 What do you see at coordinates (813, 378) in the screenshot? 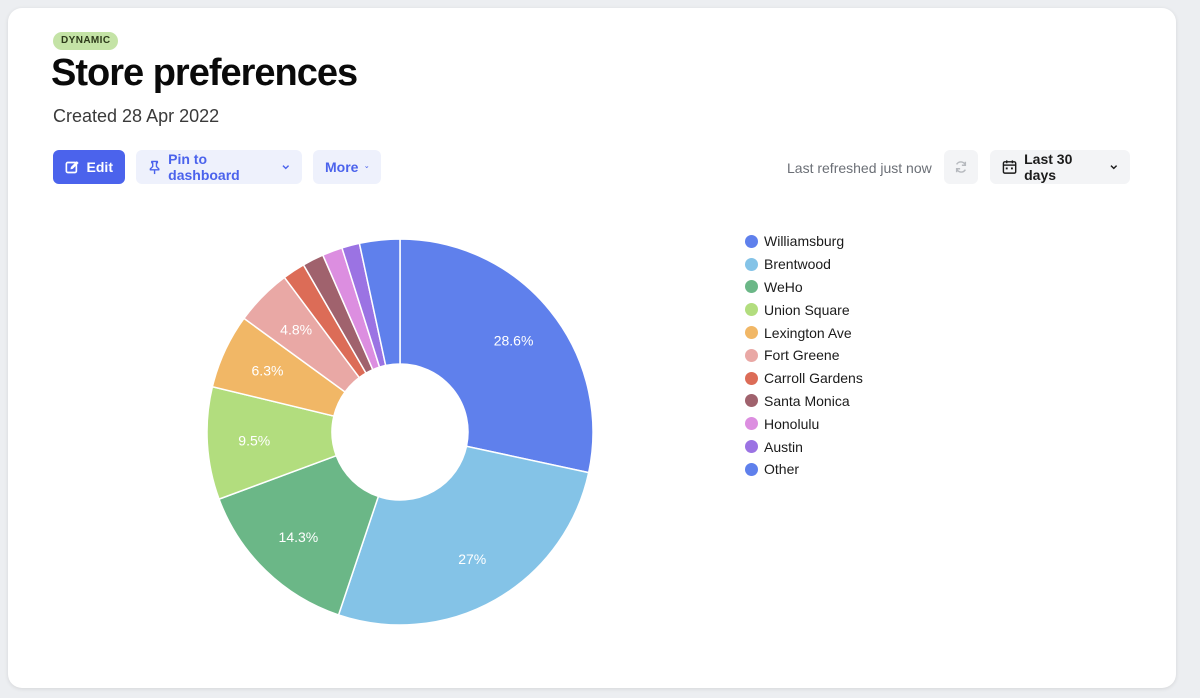
I see `legend-label: Carroll Gardens` at bounding box center [813, 378].